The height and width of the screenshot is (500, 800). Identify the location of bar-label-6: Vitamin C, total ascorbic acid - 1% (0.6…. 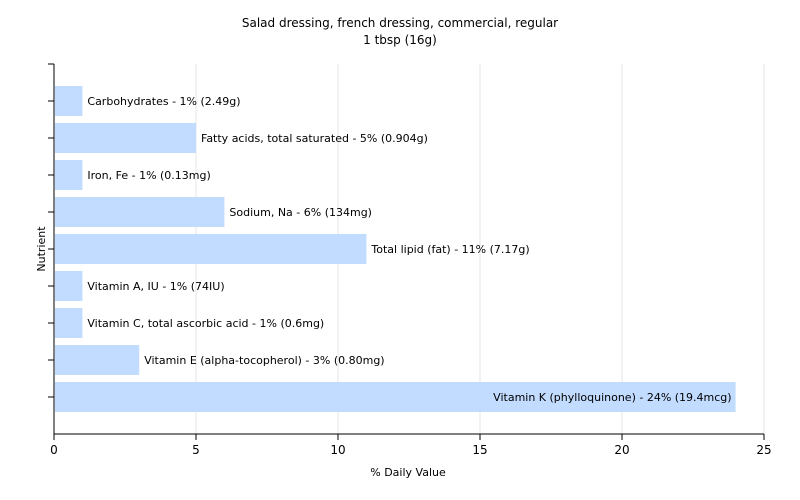
(205, 323).